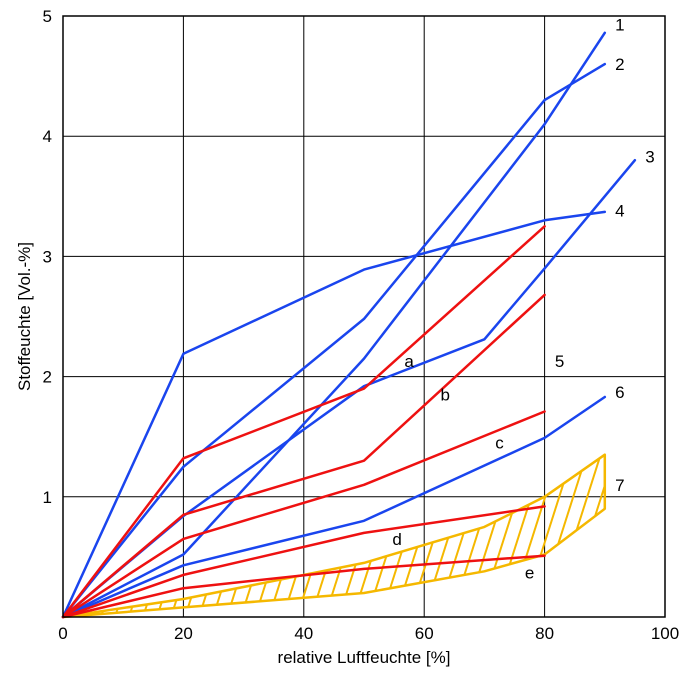  What do you see at coordinates (665, 633) in the screenshot?
I see `x-tick-label: 100` at bounding box center [665, 633].